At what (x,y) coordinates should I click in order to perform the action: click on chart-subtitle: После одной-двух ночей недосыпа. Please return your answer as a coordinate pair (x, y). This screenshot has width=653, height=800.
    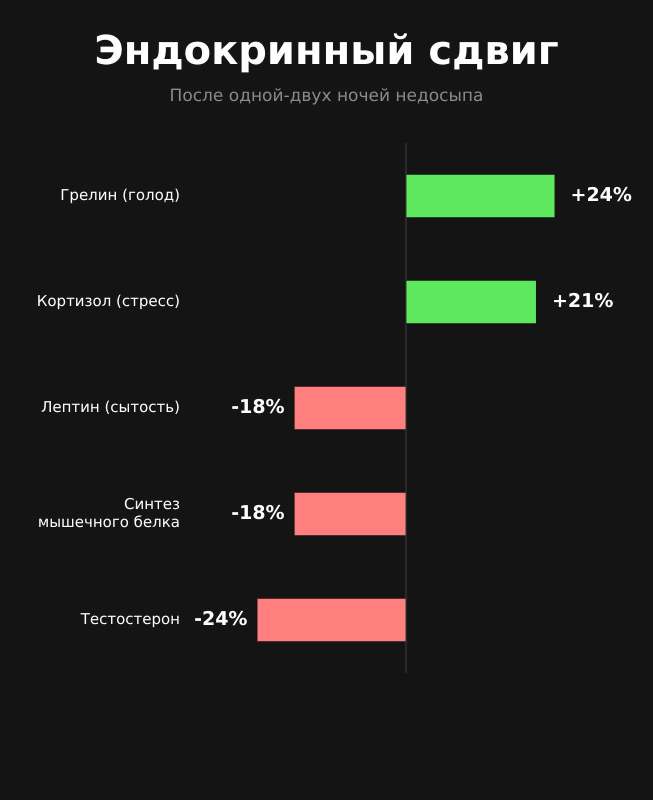
    Looking at the image, I should click on (326, 96).